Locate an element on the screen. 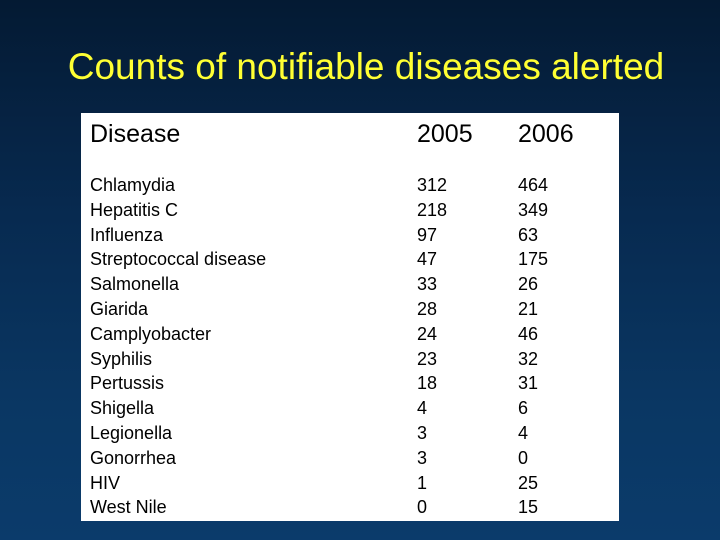 Image resolution: width=720 pixels, height=540 pixels. cell-2005: 1 is located at coordinates (422, 482).